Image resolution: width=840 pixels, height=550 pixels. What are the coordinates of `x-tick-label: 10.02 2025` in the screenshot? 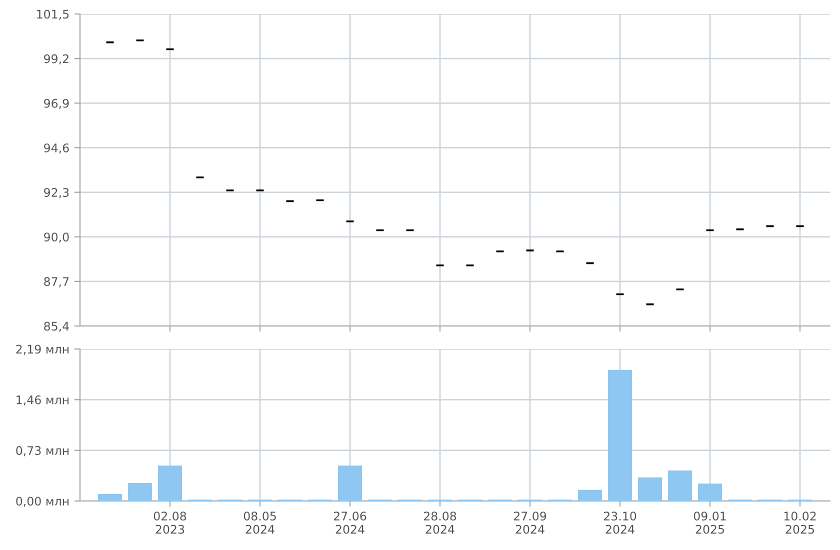 It's located at (800, 523).